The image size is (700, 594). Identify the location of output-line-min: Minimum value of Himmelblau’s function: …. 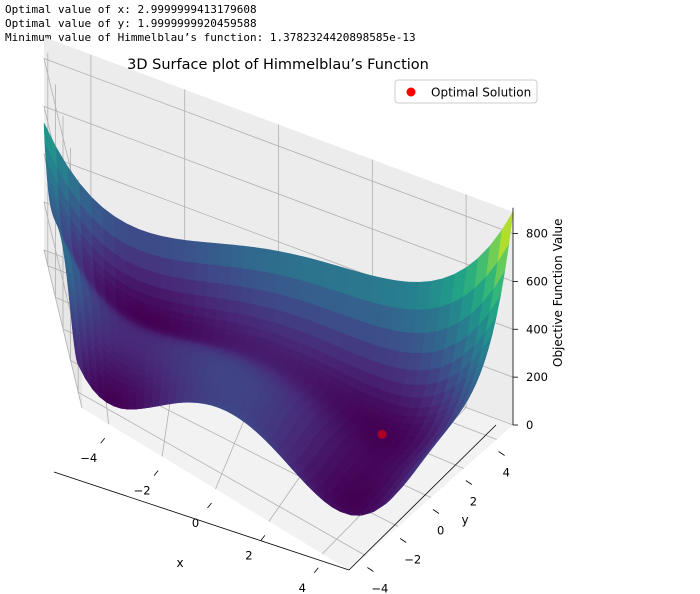
(210, 37).